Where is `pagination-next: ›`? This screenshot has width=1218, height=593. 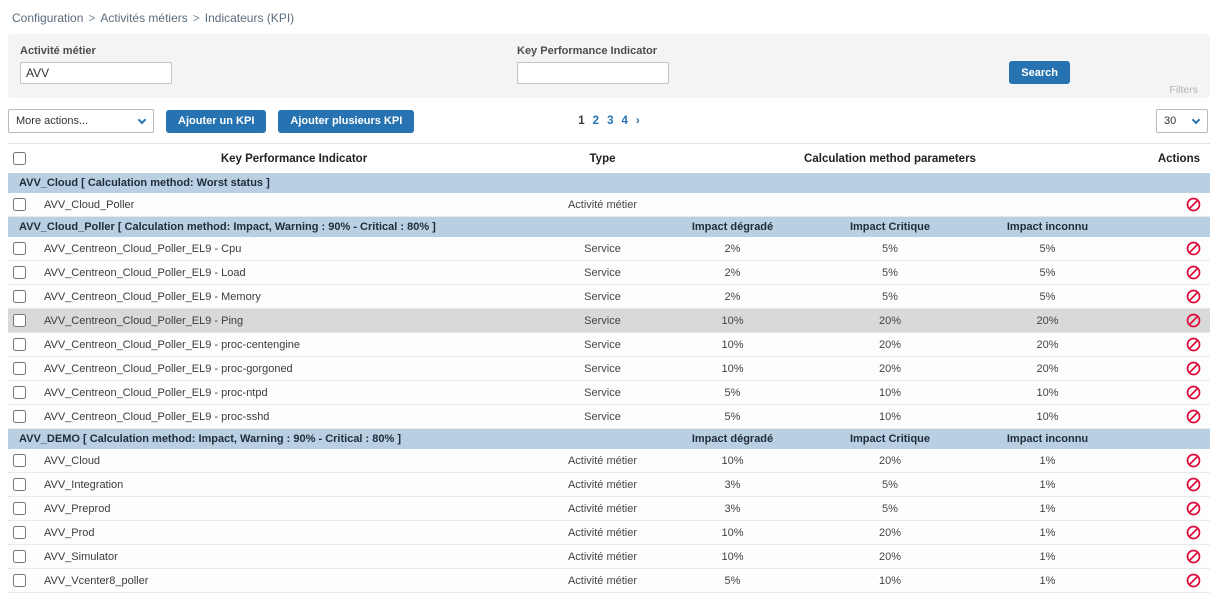
pagination-next: › is located at coordinates (637, 121).